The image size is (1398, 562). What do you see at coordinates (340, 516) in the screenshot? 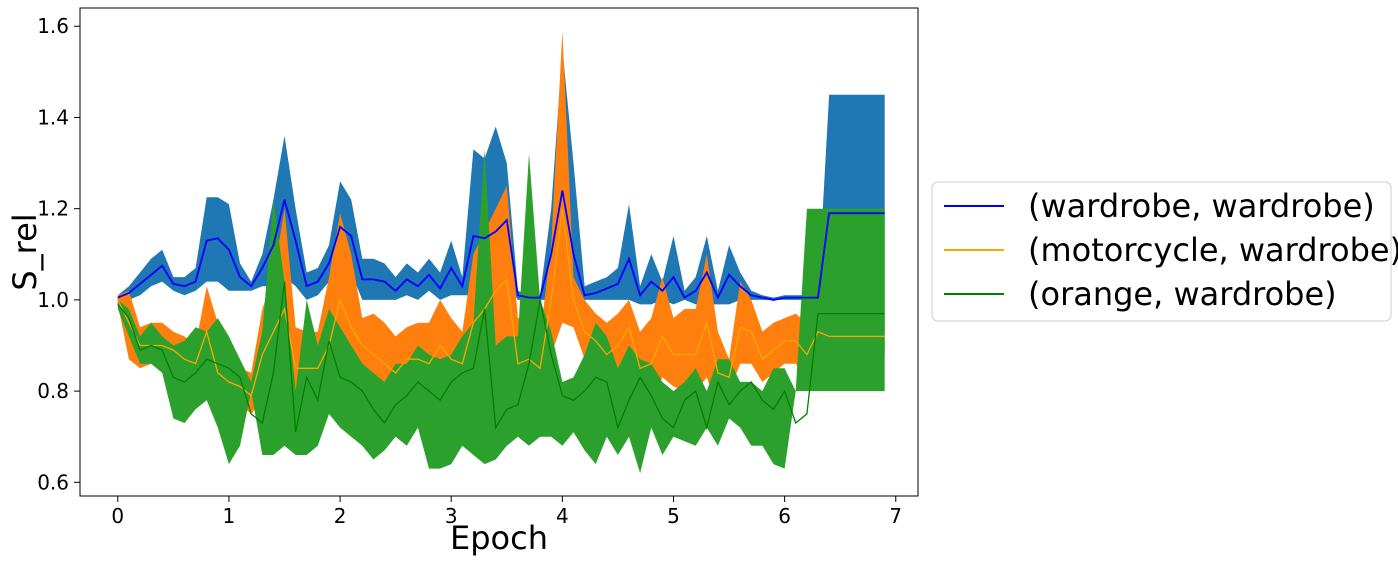
I see `x-tick-label: 2` at bounding box center [340, 516].